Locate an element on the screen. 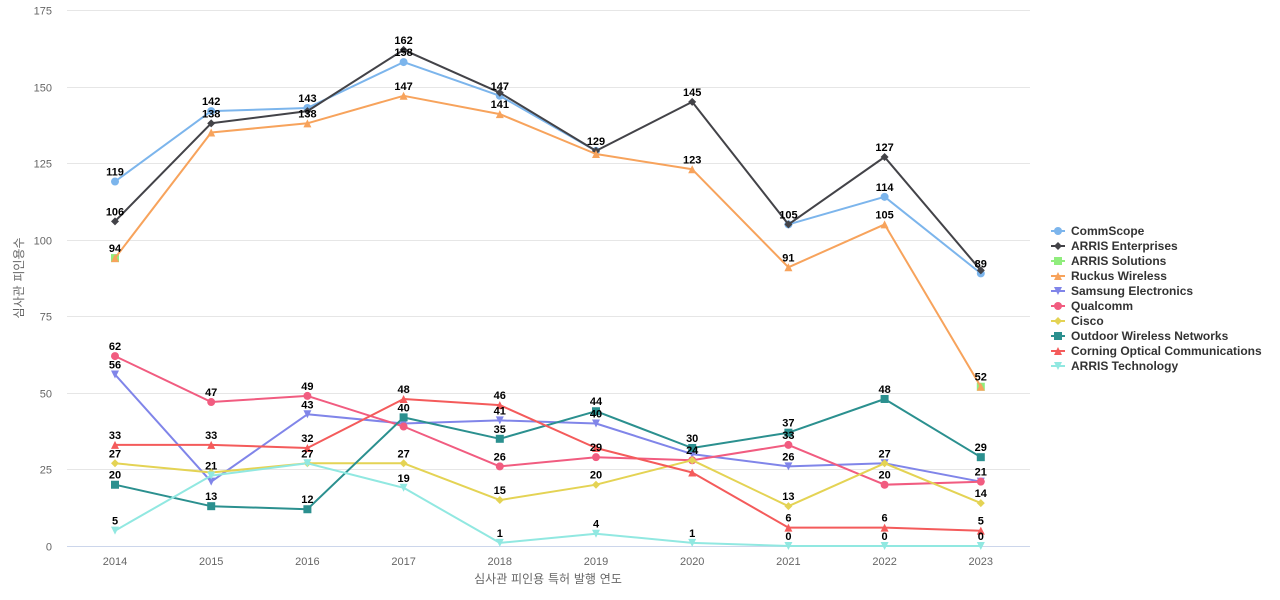 The width and height of the screenshot is (1280, 600). legend-item-corning-optical-communications: Corning Optical Communications is located at coordinates (1156, 351).